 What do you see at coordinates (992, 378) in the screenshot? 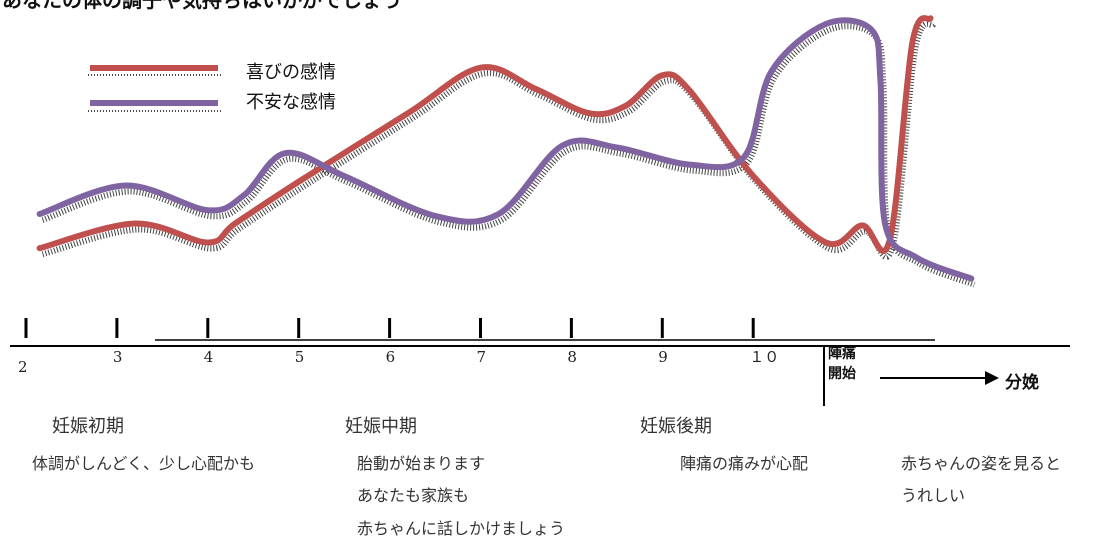
I see `delivery-arrow-head` at bounding box center [992, 378].